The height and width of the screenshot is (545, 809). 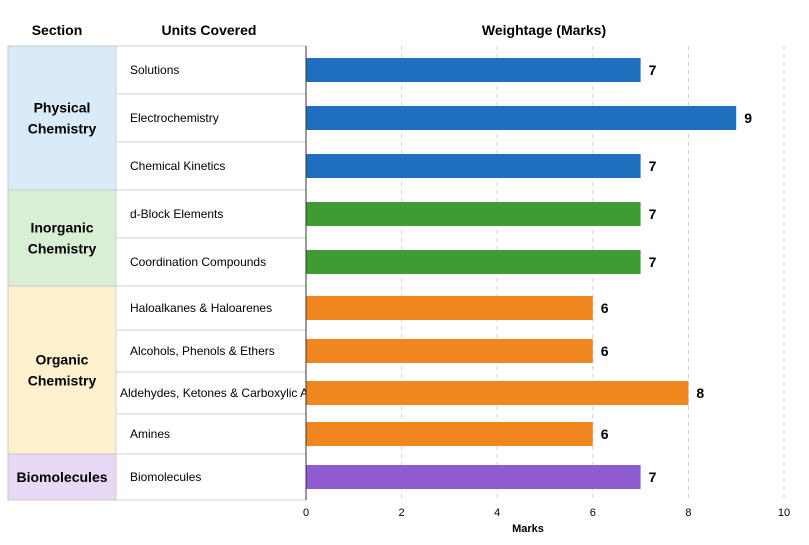 What do you see at coordinates (177, 166) in the screenshot?
I see `unit-label: Chemical Kinetics` at bounding box center [177, 166].